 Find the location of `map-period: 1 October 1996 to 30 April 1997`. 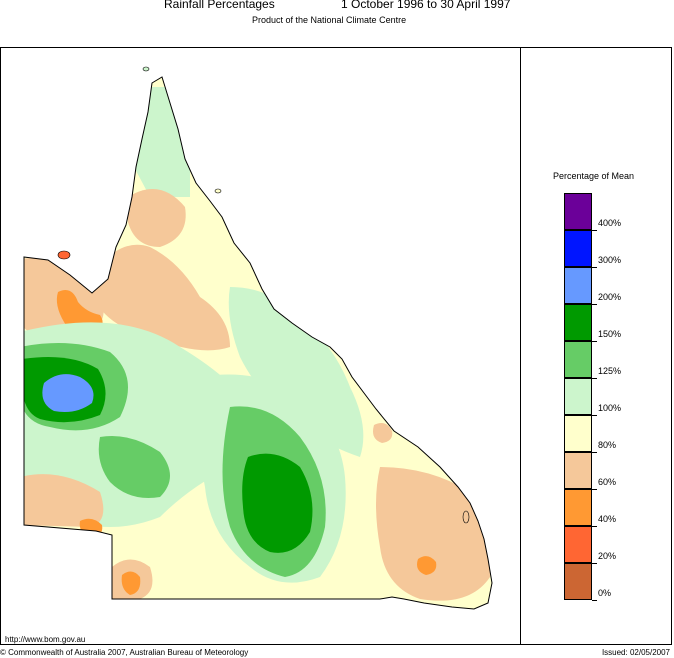

map-period: 1 October 1996 to 30 April 1997 is located at coordinates (426, 5).